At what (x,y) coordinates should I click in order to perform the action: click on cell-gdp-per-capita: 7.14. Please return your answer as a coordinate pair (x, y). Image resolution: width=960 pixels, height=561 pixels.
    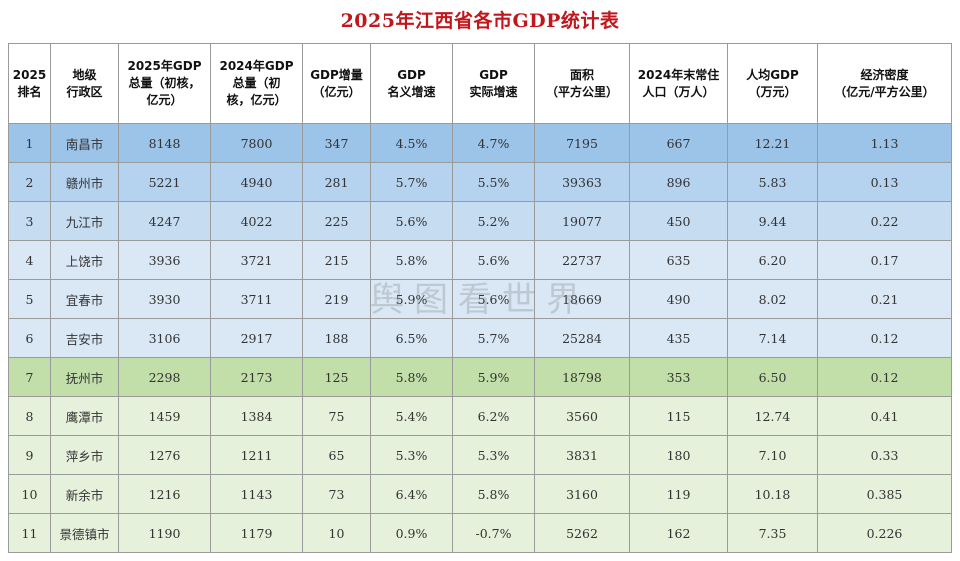
    Looking at the image, I should click on (772, 338).